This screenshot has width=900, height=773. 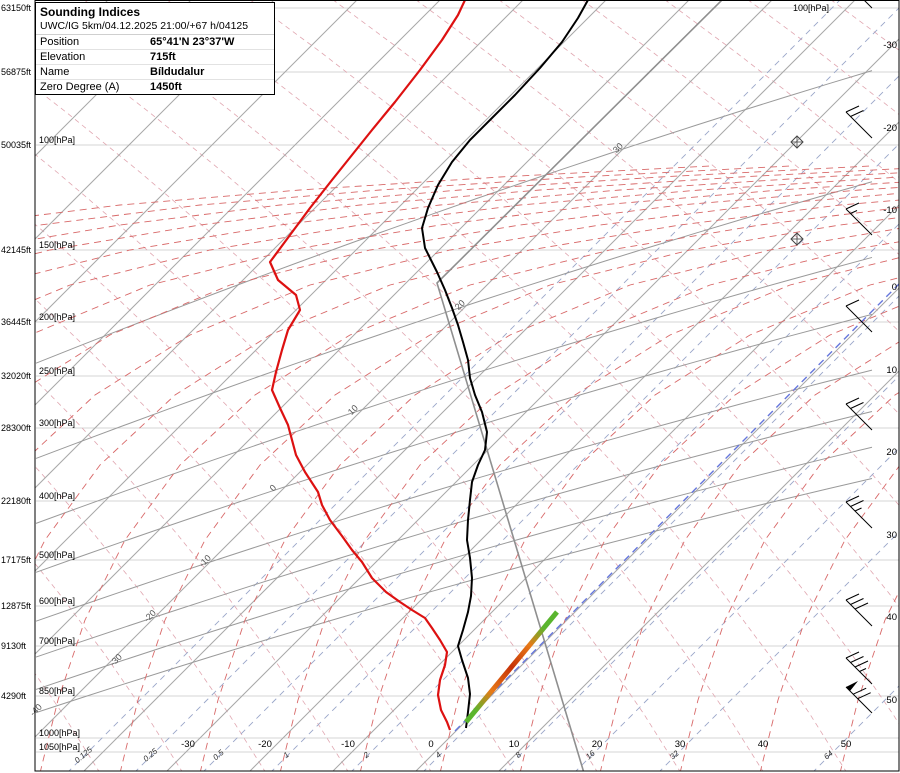 I want to click on mixing-ratio-label: 16, so click(x=590, y=754).